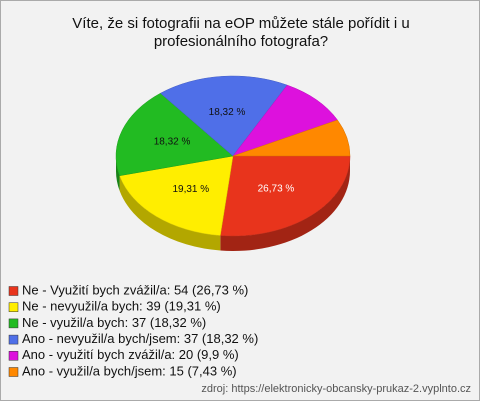 This screenshot has height=401, width=480. Describe the element at coordinates (130, 354) in the screenshot. I see `legend-label: Ano - využití bych zvážil/a: 20 (9,9 %)` at that location.